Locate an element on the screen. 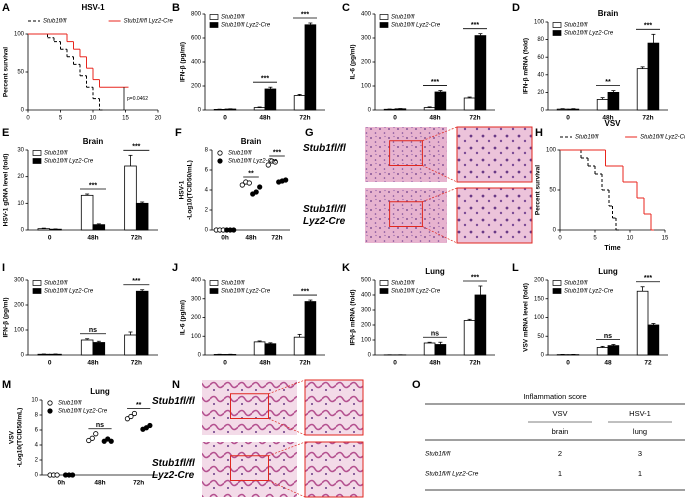 Image resolution: width=685 pixels, height=499 pixels. y-tick-label: 400 is located at coordinates (366, 296).